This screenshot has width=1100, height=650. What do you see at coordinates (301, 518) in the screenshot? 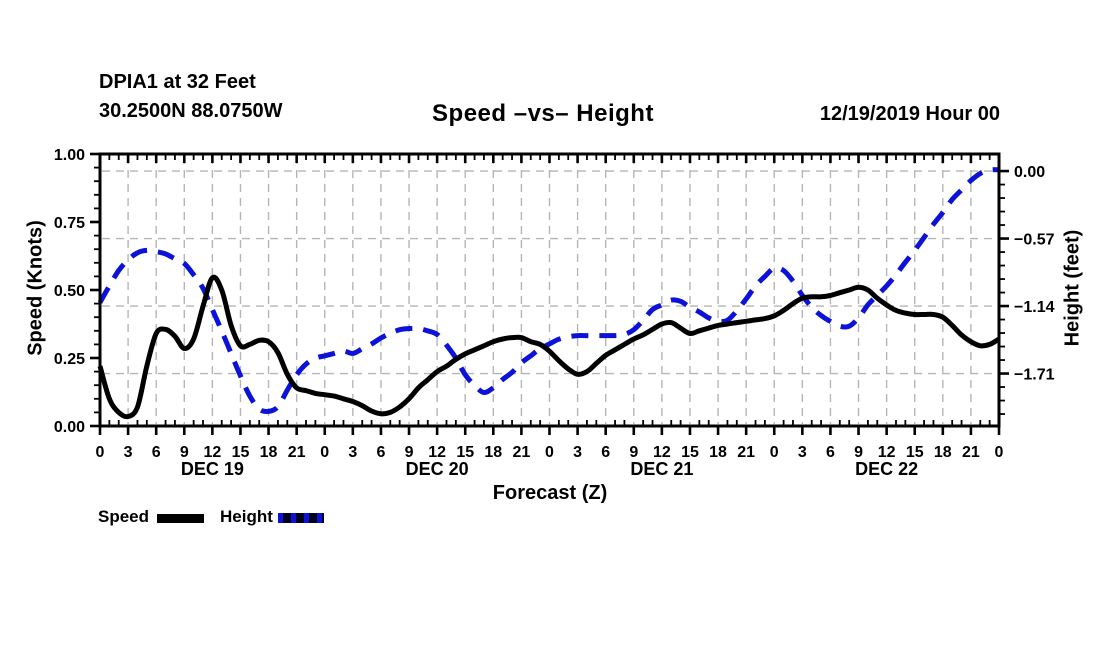
I see `legend-height-swatch` at bounding box center [301, 518].